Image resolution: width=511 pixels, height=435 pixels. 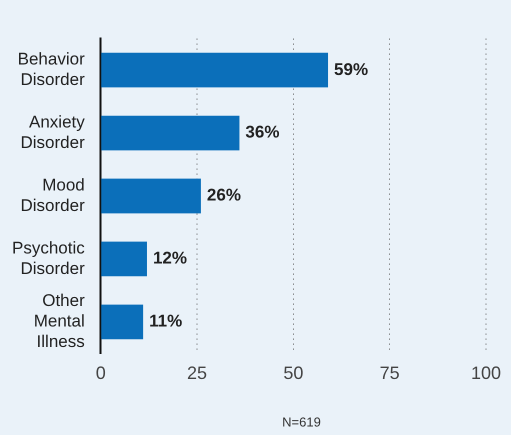 What do you see at coordinates (170, 258) in the screenshot?
I see `data-label: 12%` at bounding box center [170, 258].